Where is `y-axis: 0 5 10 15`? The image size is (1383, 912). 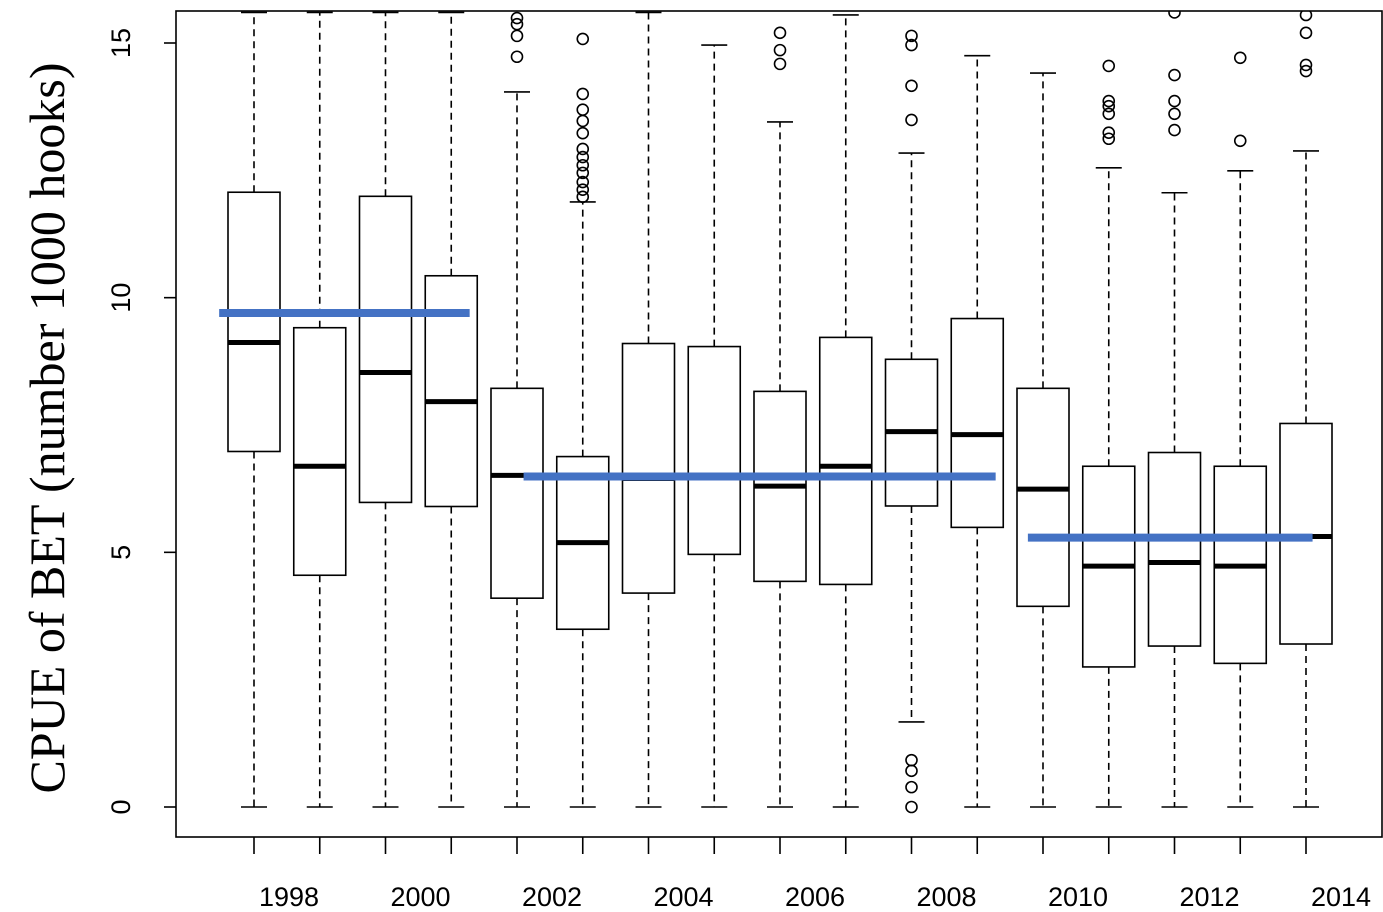 y-axis: 0 5 10 15 is located at coordinates (141, 421).